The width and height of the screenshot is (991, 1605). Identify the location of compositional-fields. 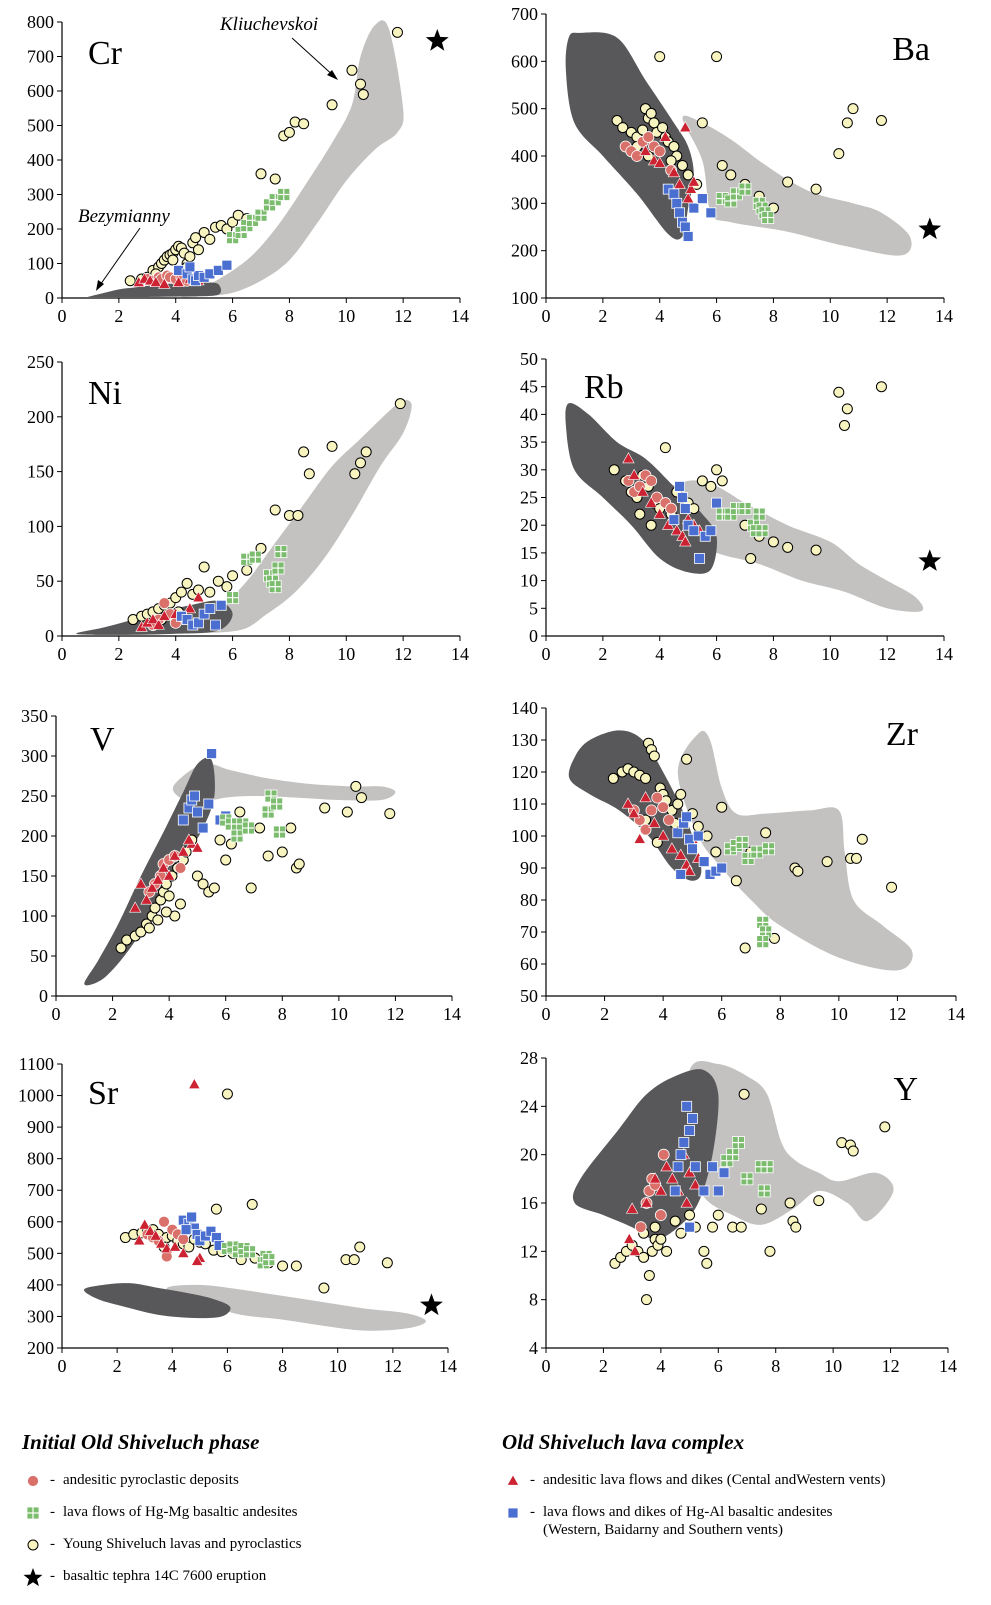
(245, 159).